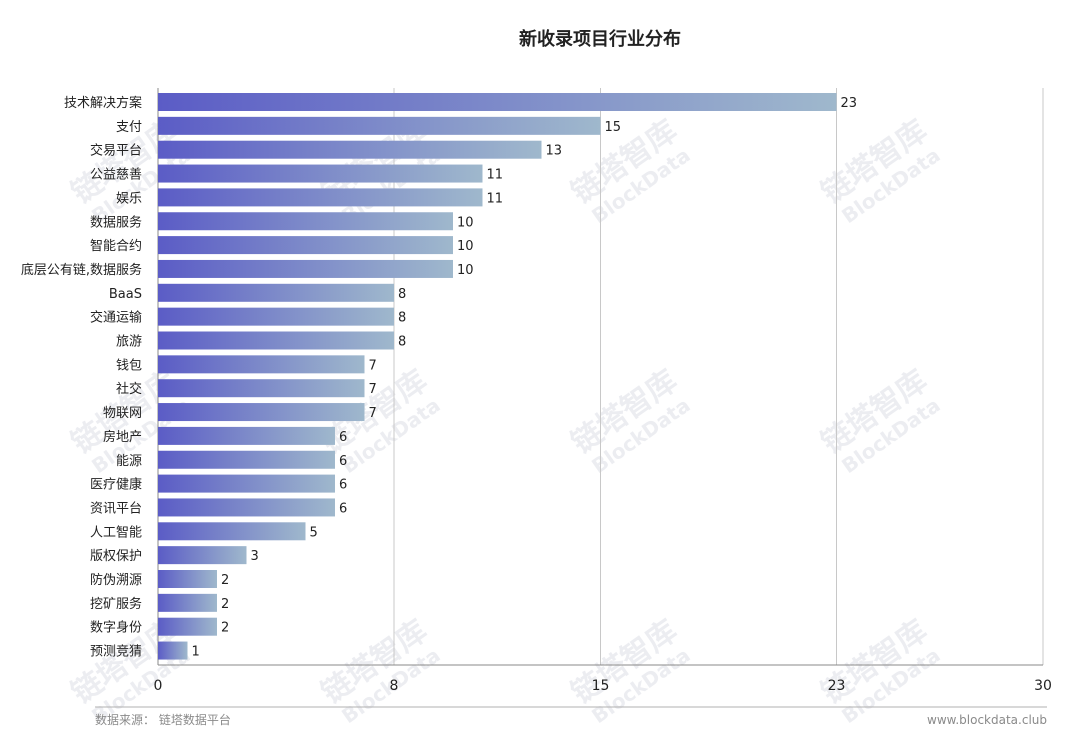 Image resolution: width=1080 pixels, height=749 pixels. What do you see at coordinates (129, 127) in the screenshot?
I see `category-label: 支付` at bounding box center [129, 127].